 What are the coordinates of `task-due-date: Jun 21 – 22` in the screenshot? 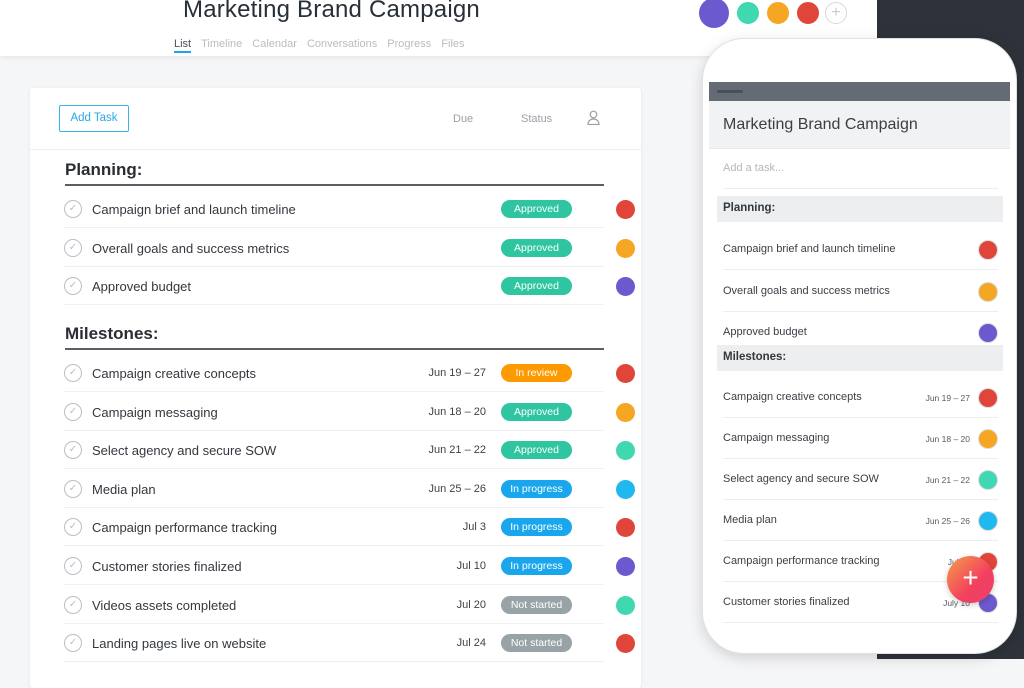 It's located at (457, 450).